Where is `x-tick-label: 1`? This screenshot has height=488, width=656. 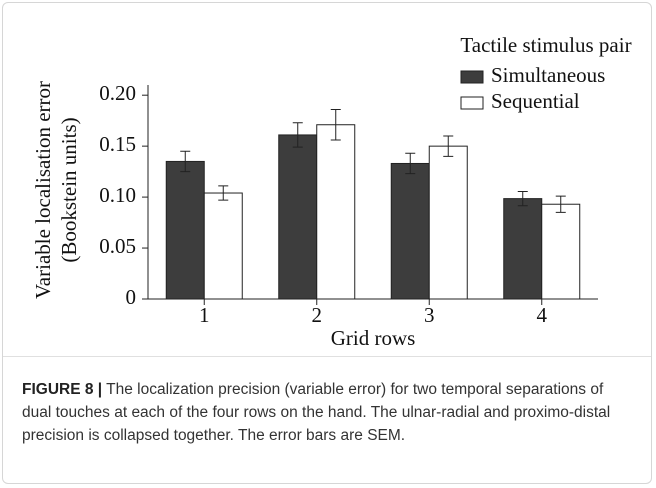 x-tick-label: 1 is located at coordinates (204, 315).